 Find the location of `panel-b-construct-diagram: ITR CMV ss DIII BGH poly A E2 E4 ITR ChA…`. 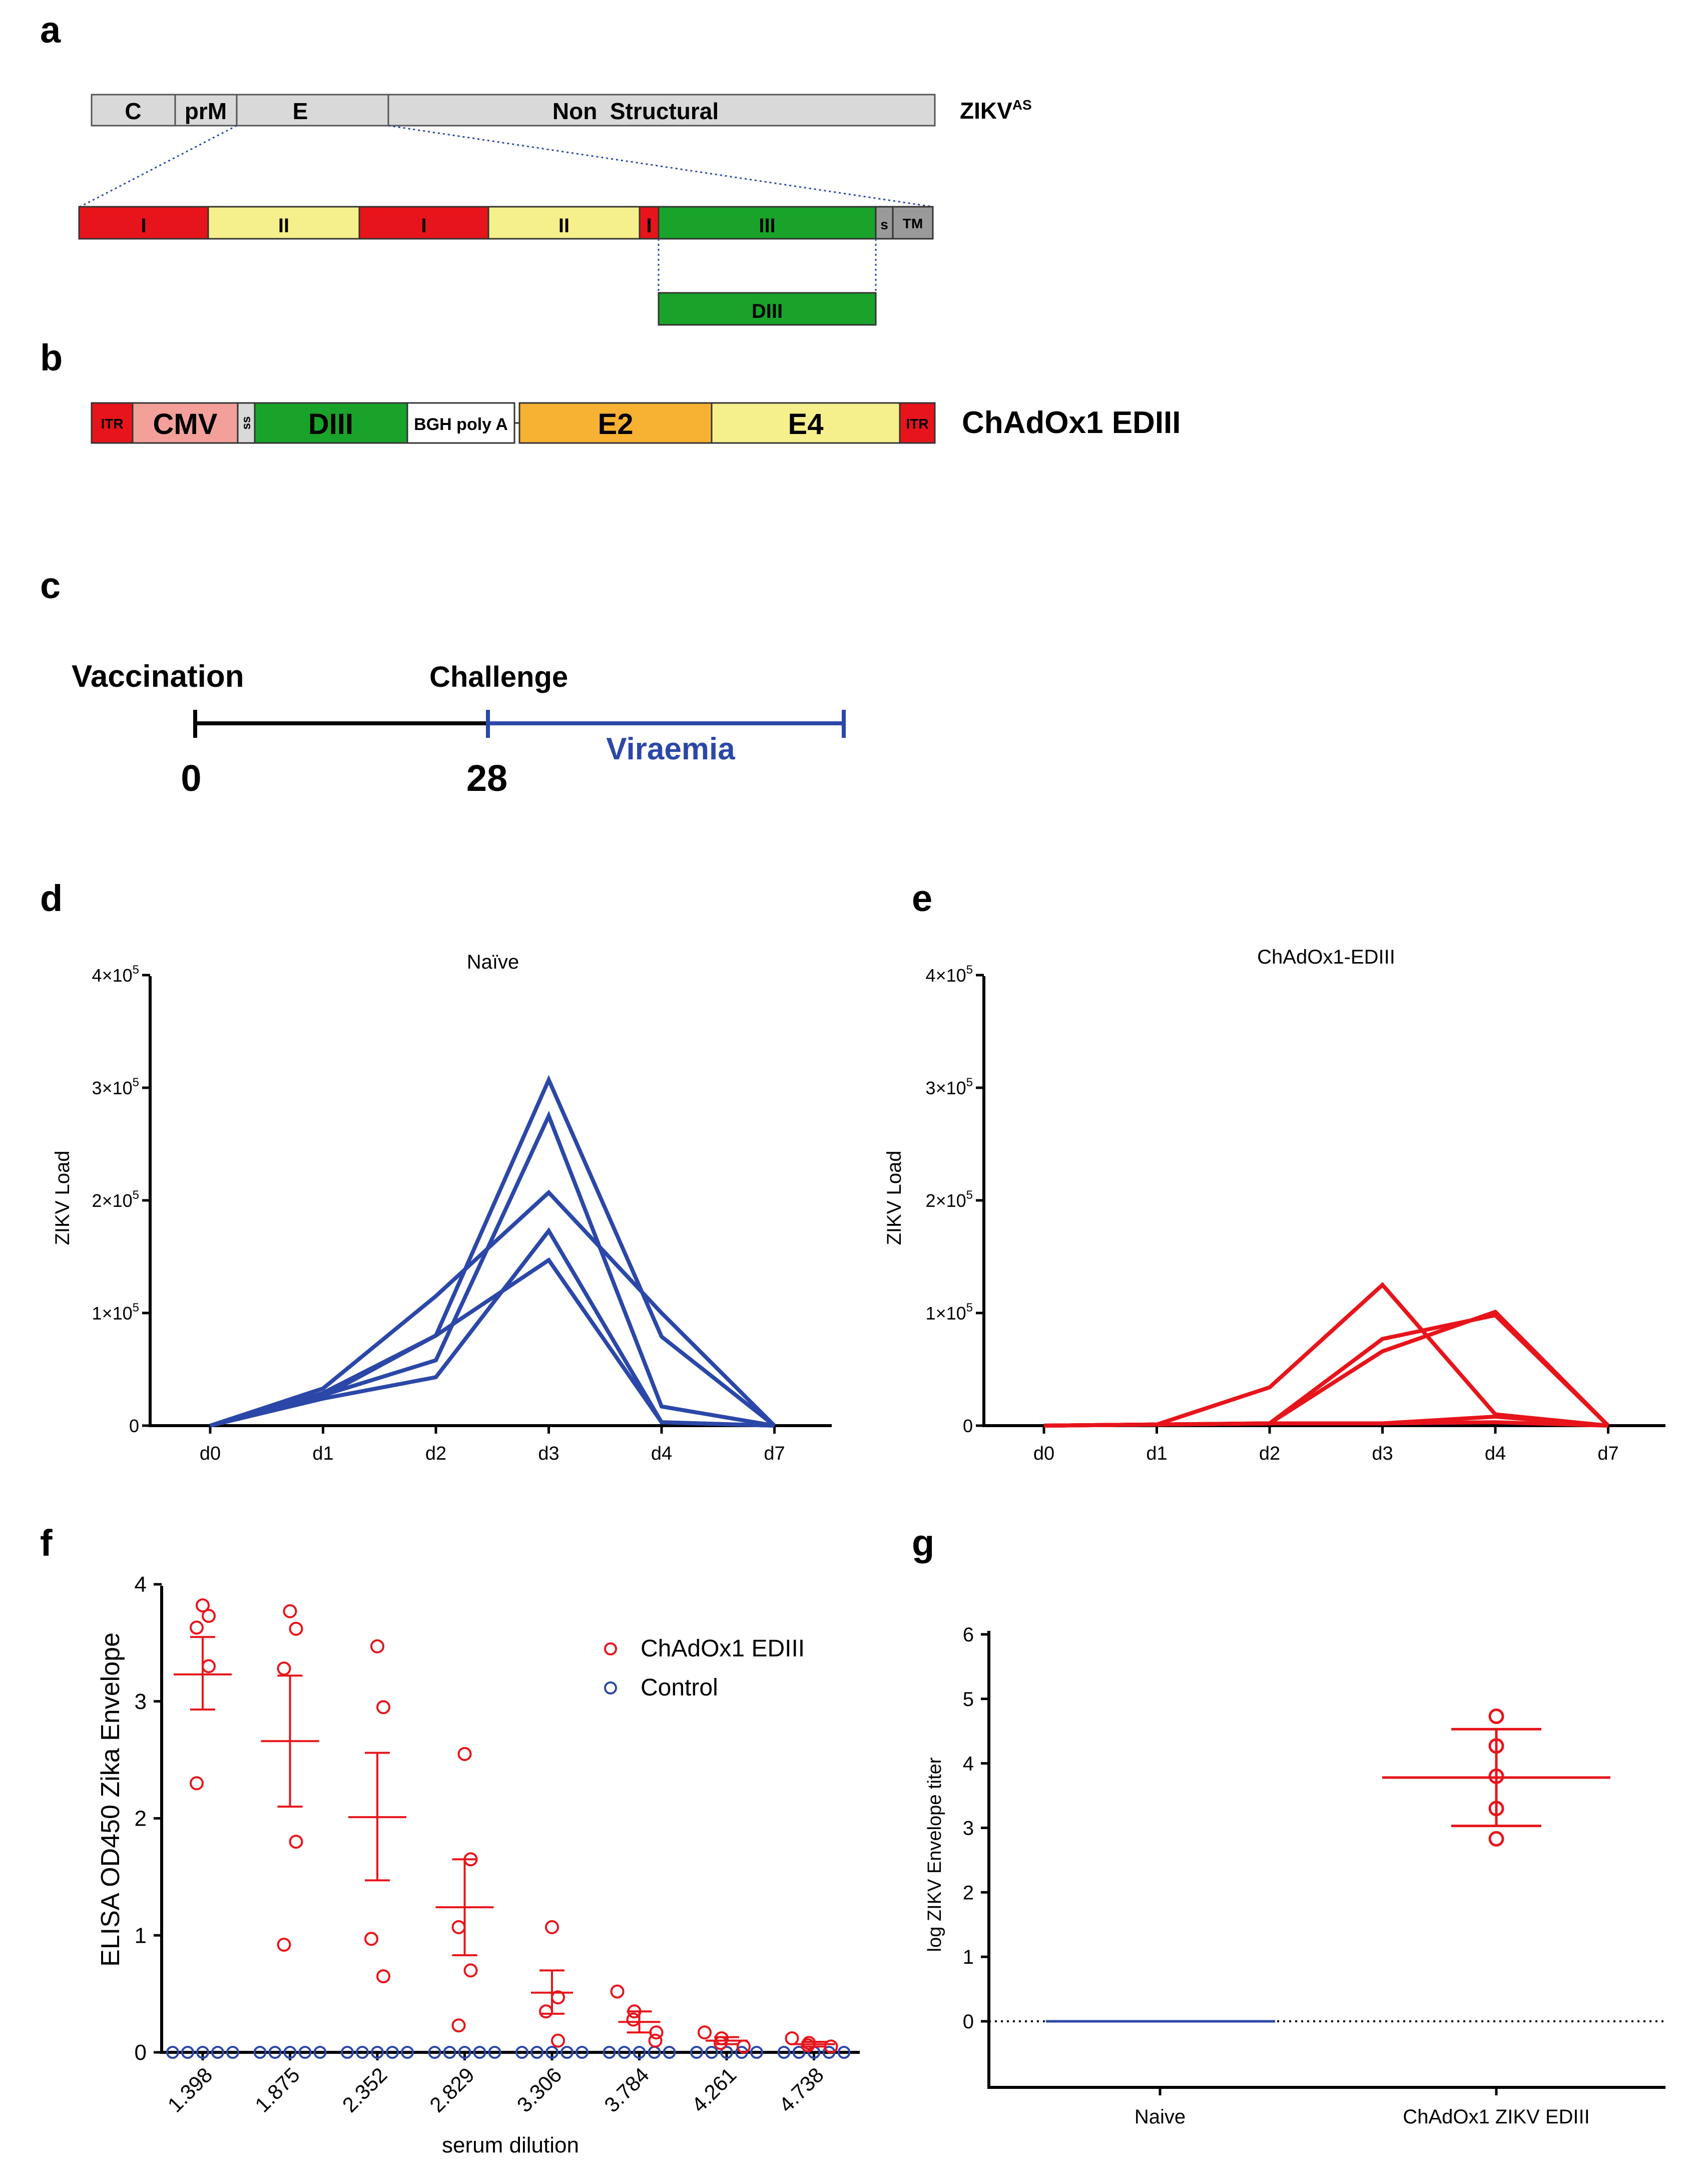

panel-b-construct-diagram: ITR CMV ss DIII BGH poly A E2 E4 ITR ChA… is located at coordinates (636, 423).